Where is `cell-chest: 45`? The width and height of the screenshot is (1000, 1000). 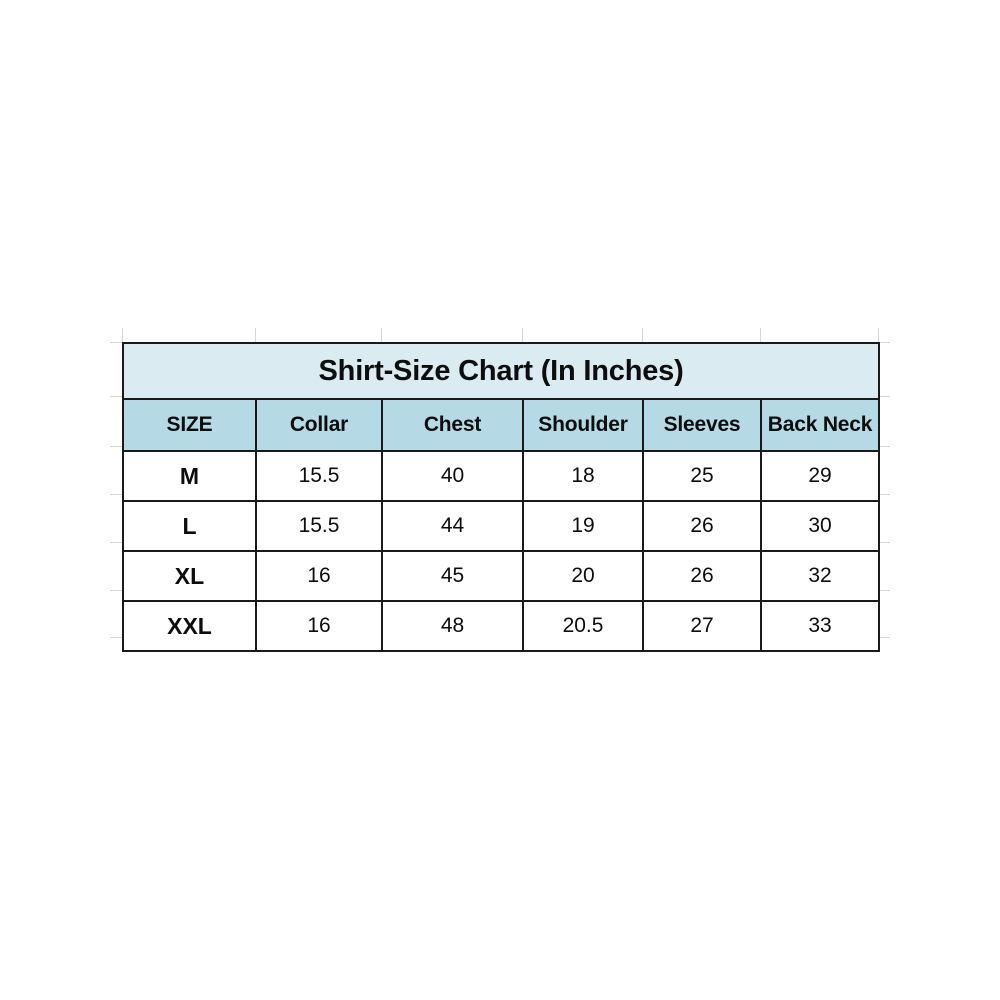 cell-chest: 45 is located at coordinates (452, 576).